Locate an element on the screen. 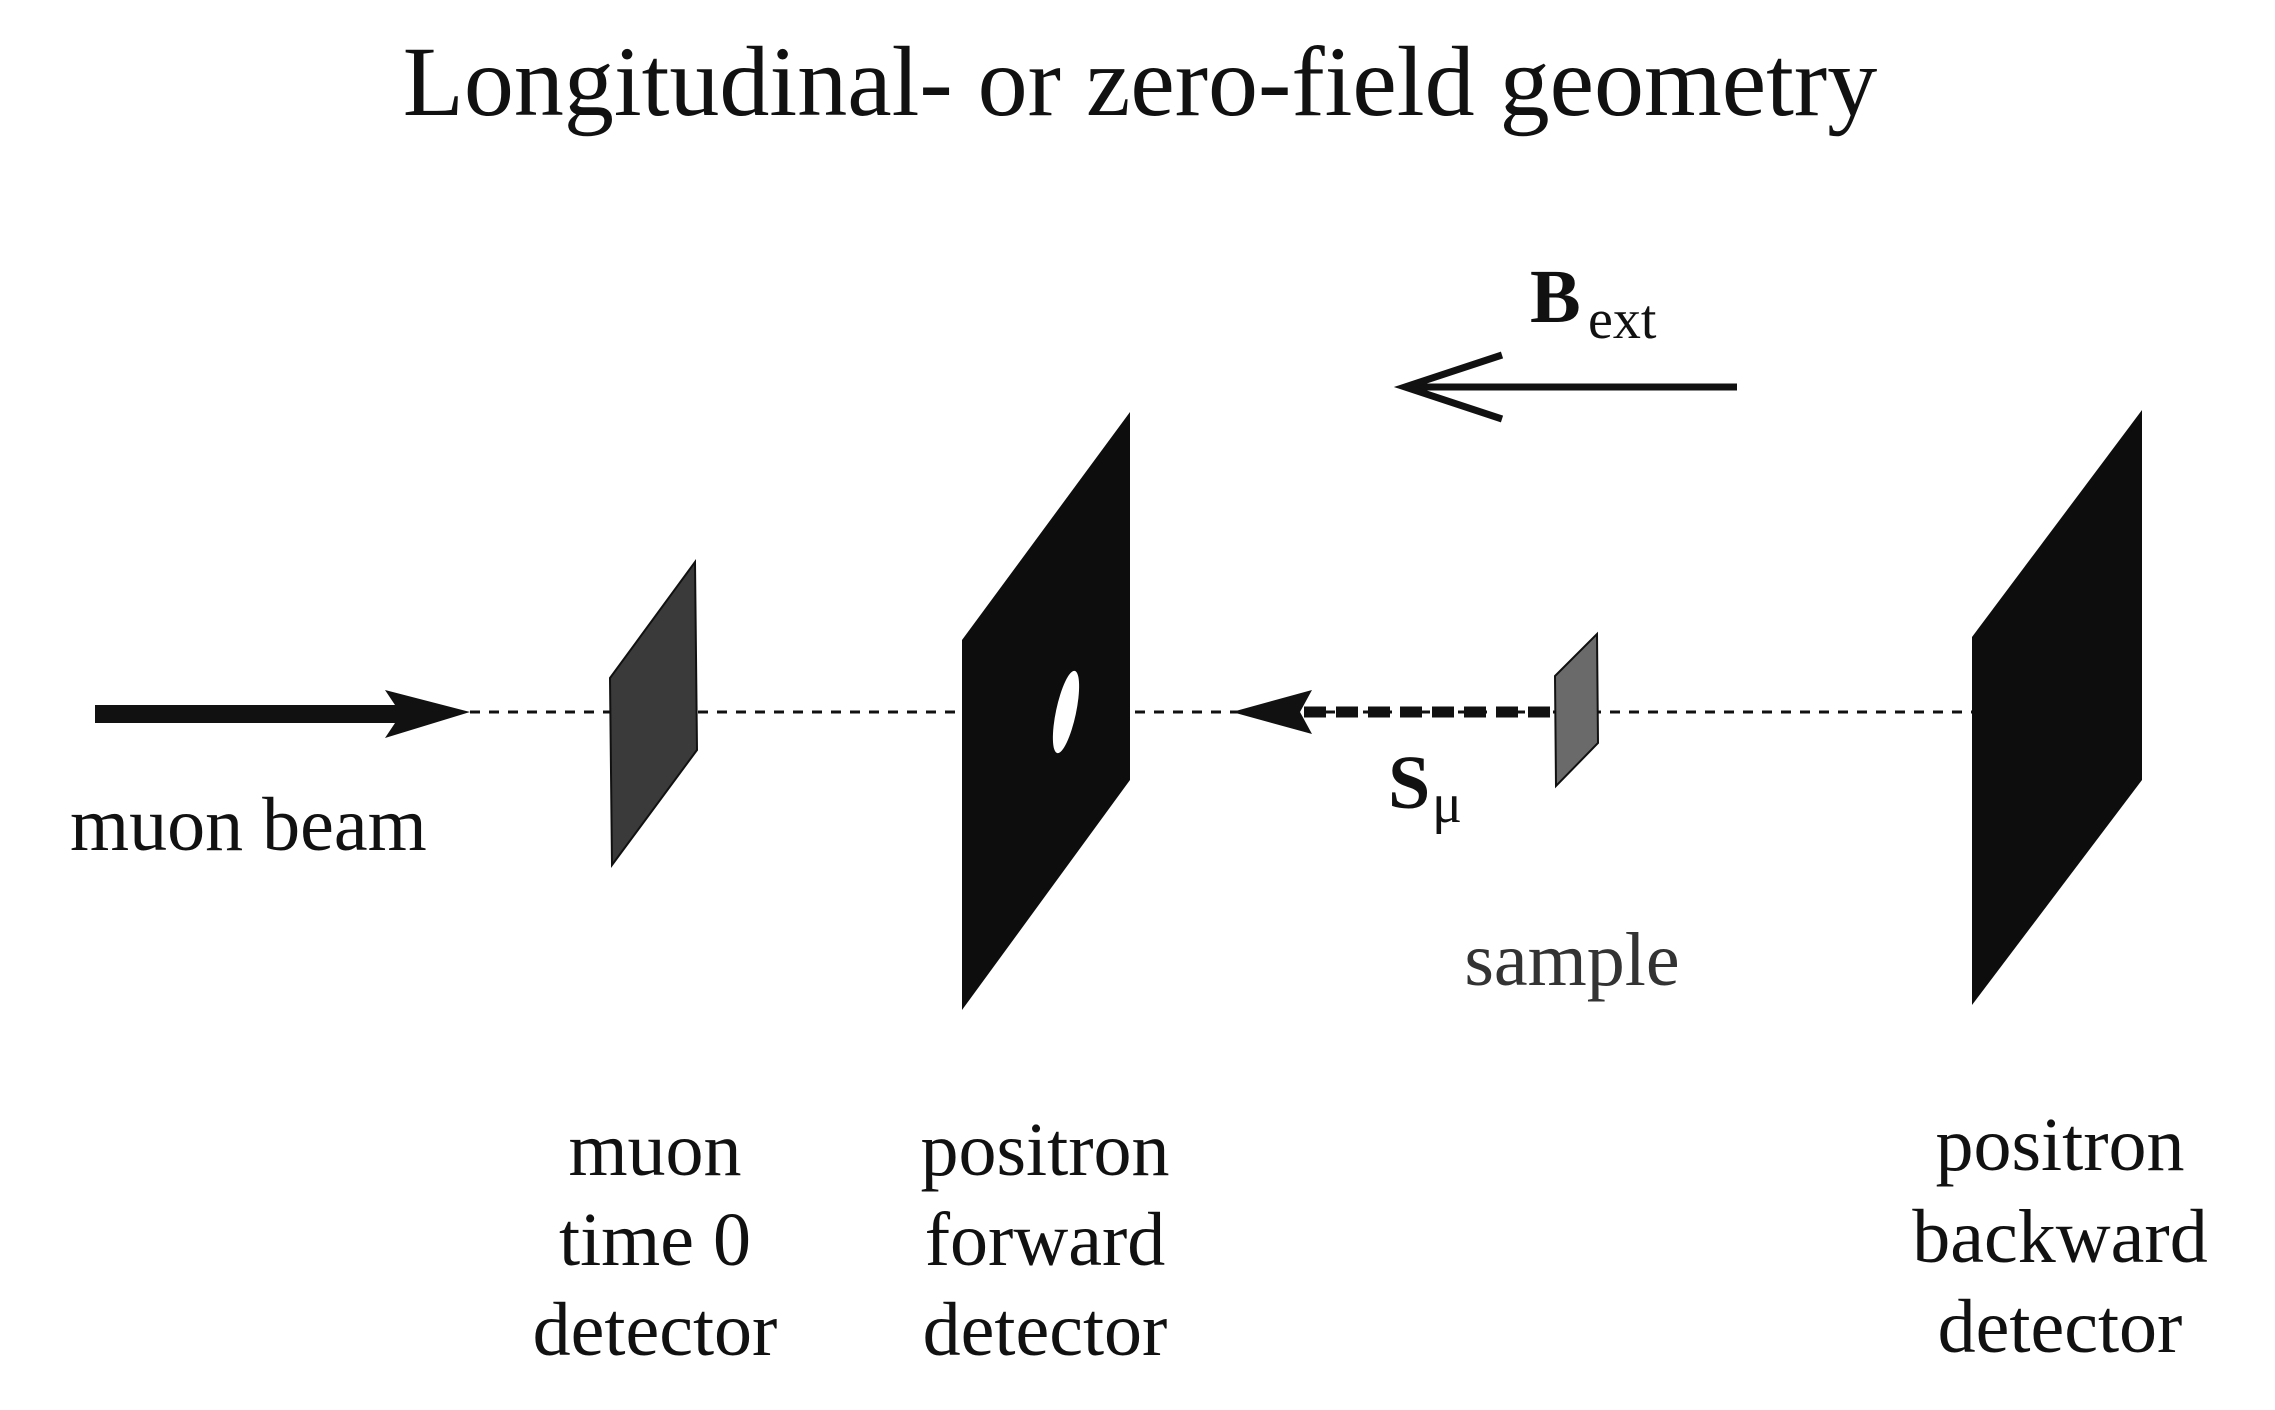  muon-time0-caption: muon time 0 detector is located at coordinates (655, 1240).